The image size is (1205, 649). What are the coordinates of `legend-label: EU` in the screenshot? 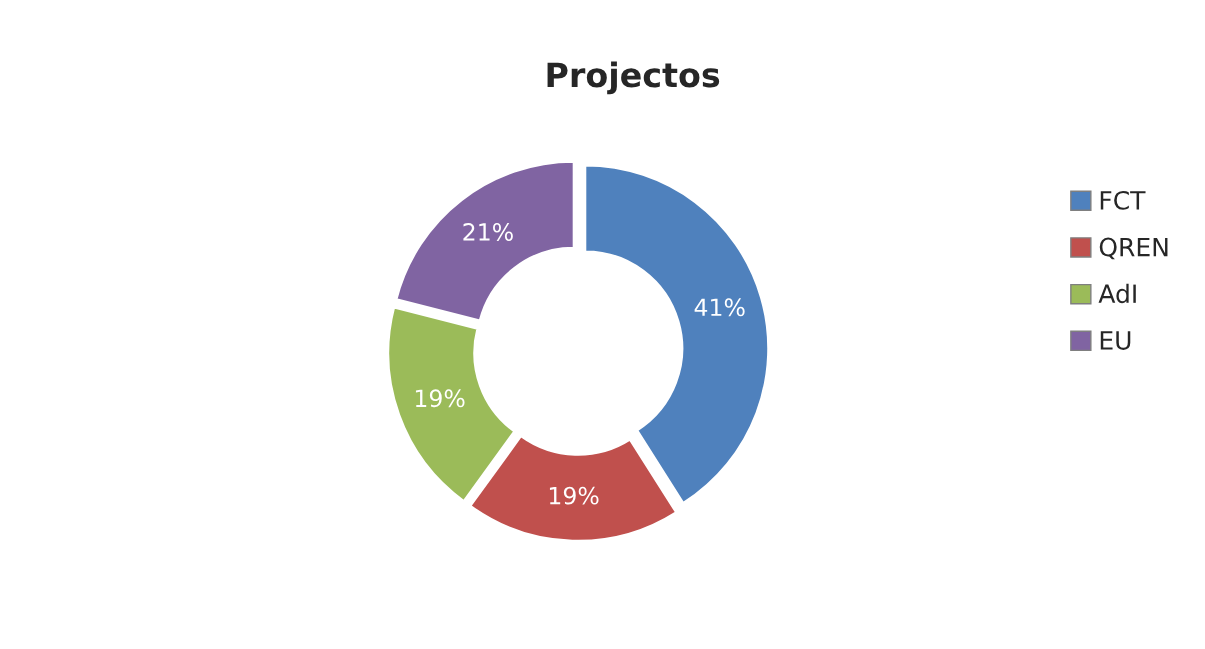 It's located at (1115, 340).